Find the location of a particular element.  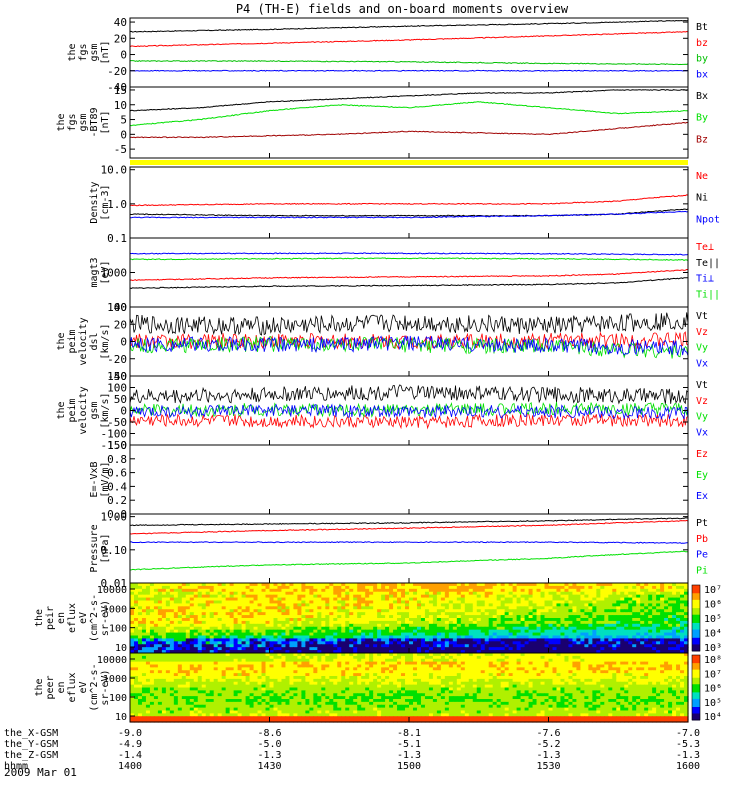

ylabel-line-fgs_dsl-2: gsm is located at coordinates (83, 122).